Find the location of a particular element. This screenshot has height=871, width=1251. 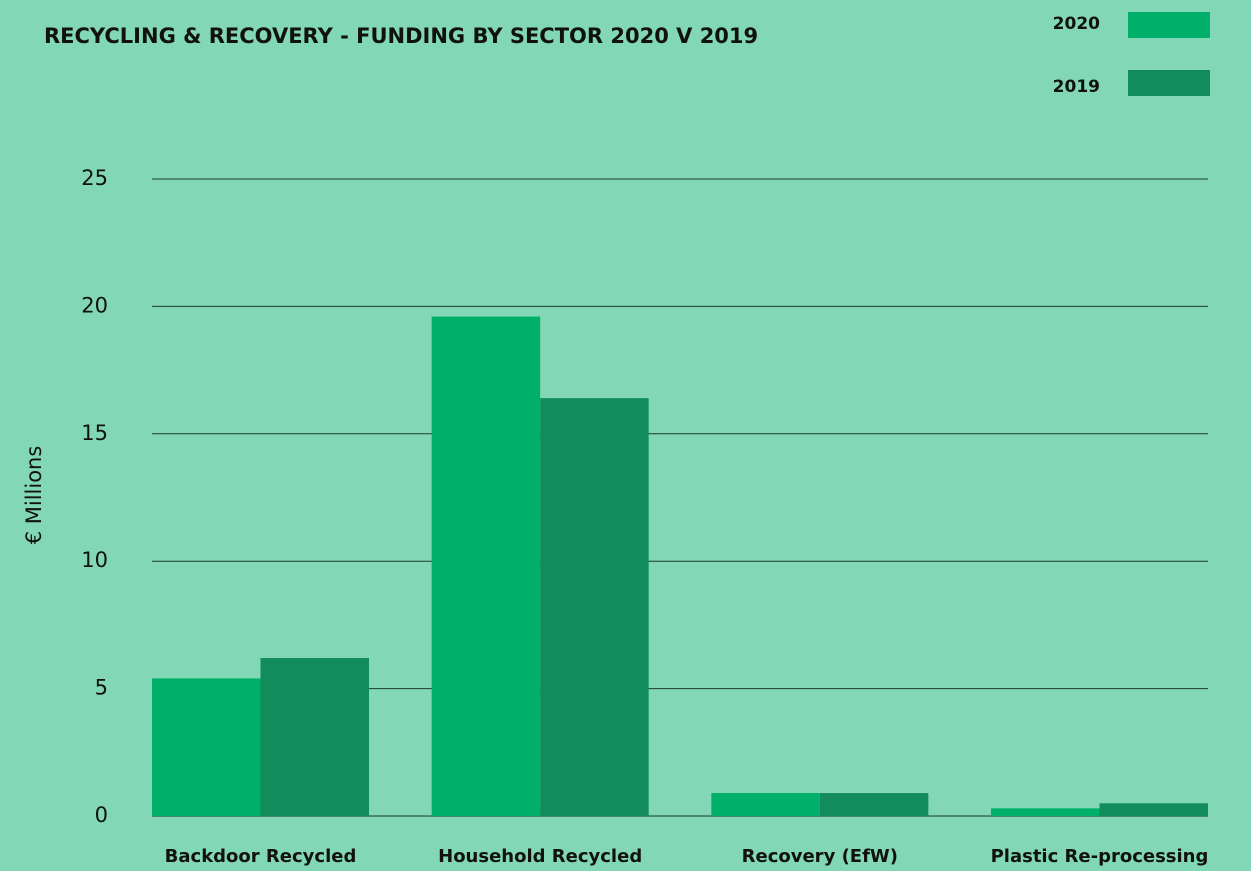

x-tick-label: Recovery (EfW) is located at coordinates (820, 856).